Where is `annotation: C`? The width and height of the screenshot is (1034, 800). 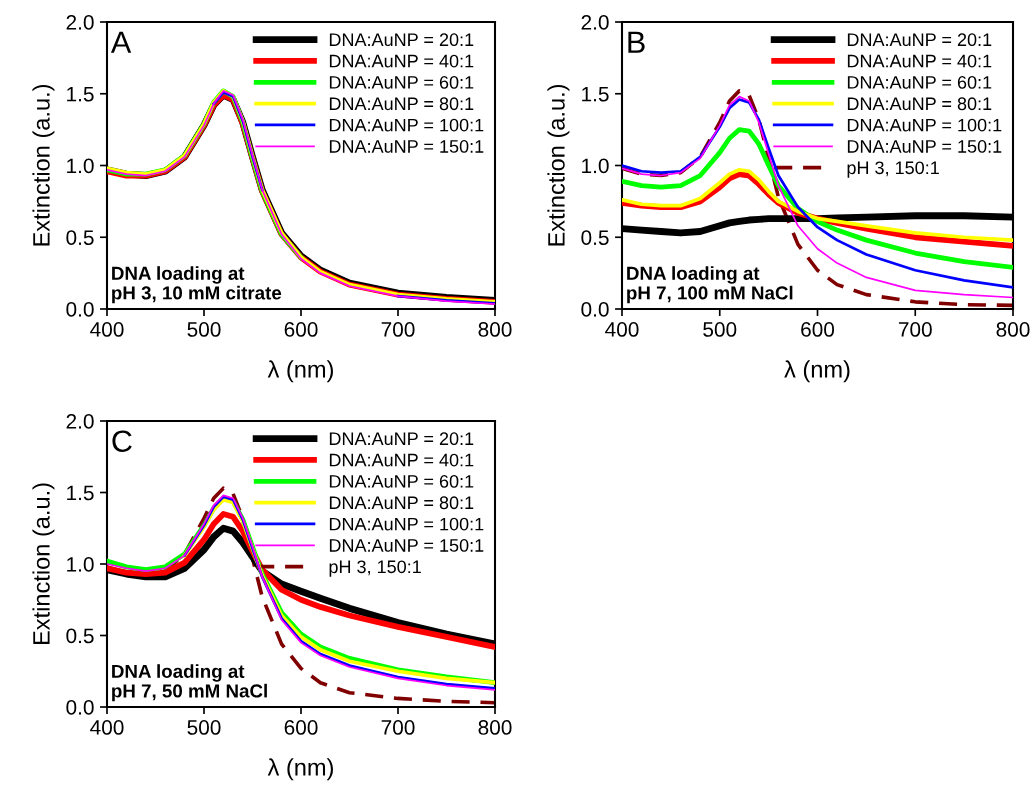 annotation: C is located at coordinates (122, 441).